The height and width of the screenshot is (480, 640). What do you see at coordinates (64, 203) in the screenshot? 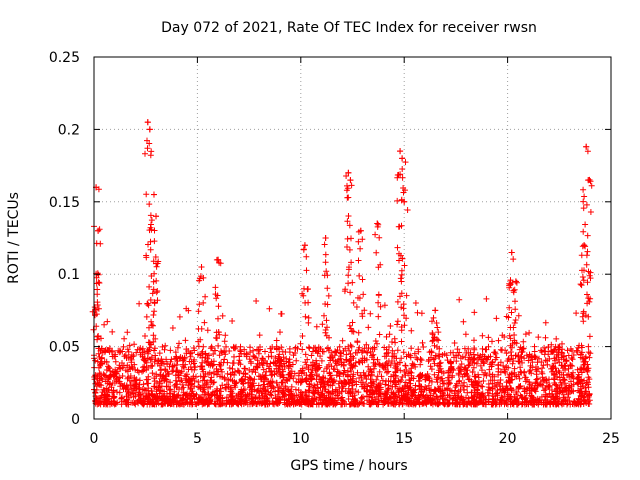
I see `y-tick-label: 0.15` at bounding box center [64, 203].